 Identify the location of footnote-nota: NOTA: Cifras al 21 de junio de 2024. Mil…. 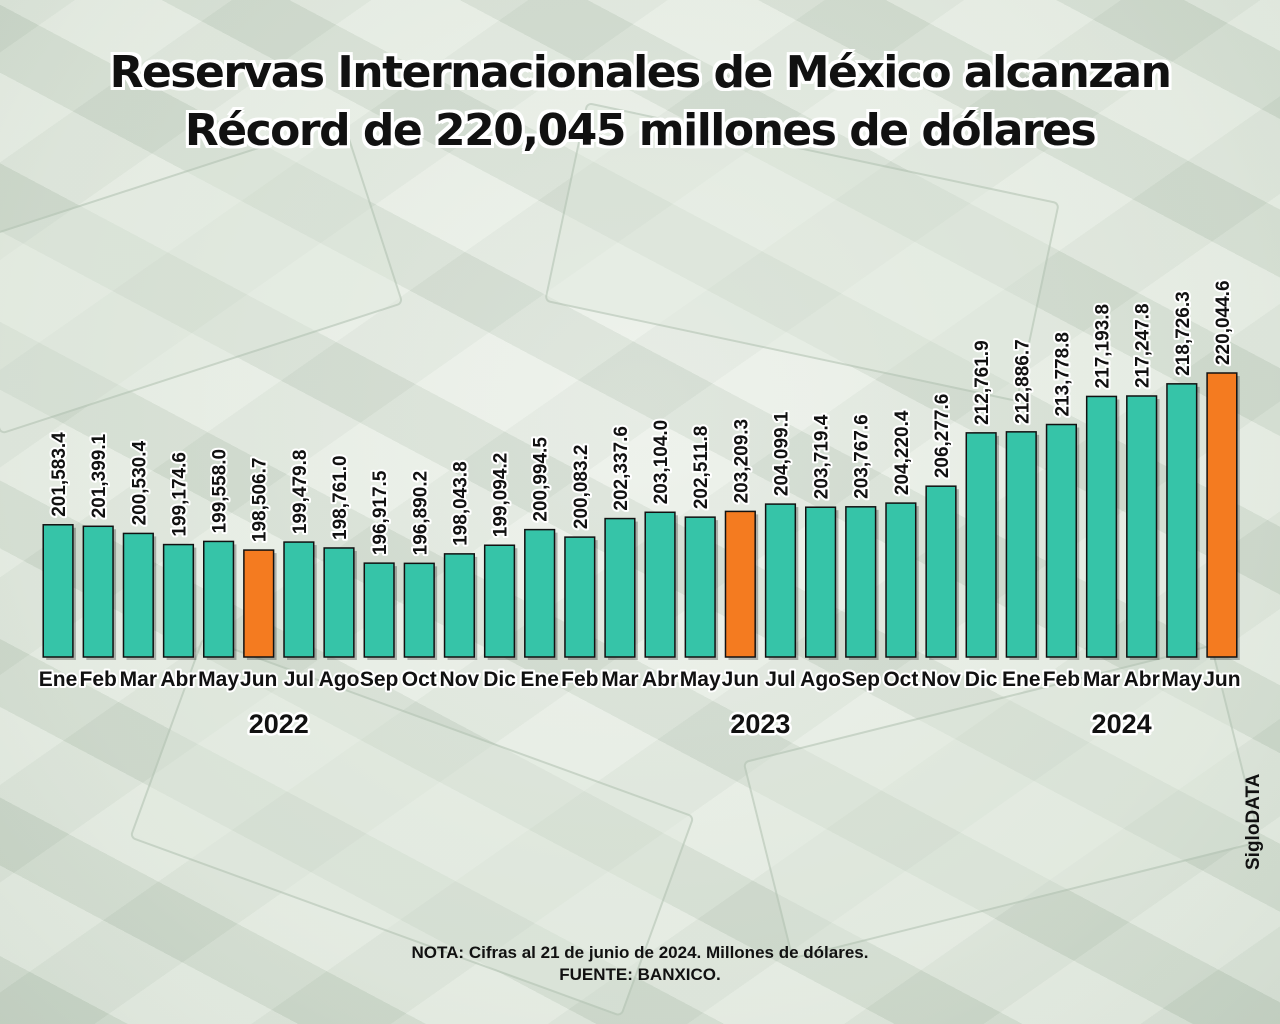
(640, 952).